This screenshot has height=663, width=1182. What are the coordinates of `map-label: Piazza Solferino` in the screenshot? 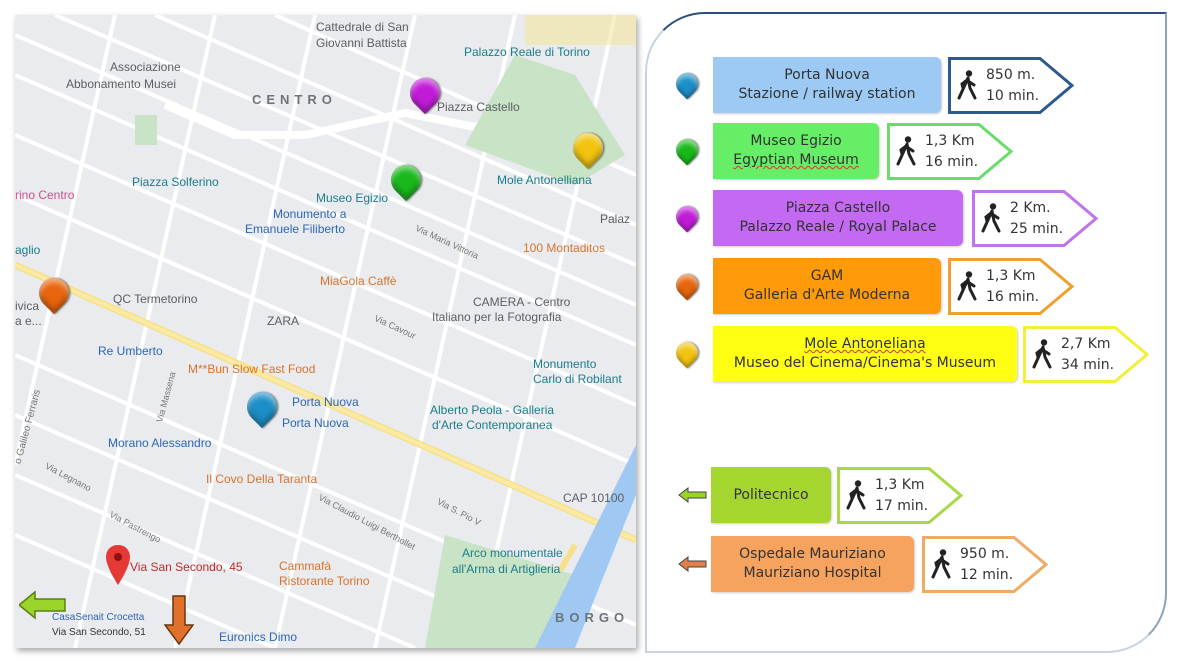 It's located at (175, 182).